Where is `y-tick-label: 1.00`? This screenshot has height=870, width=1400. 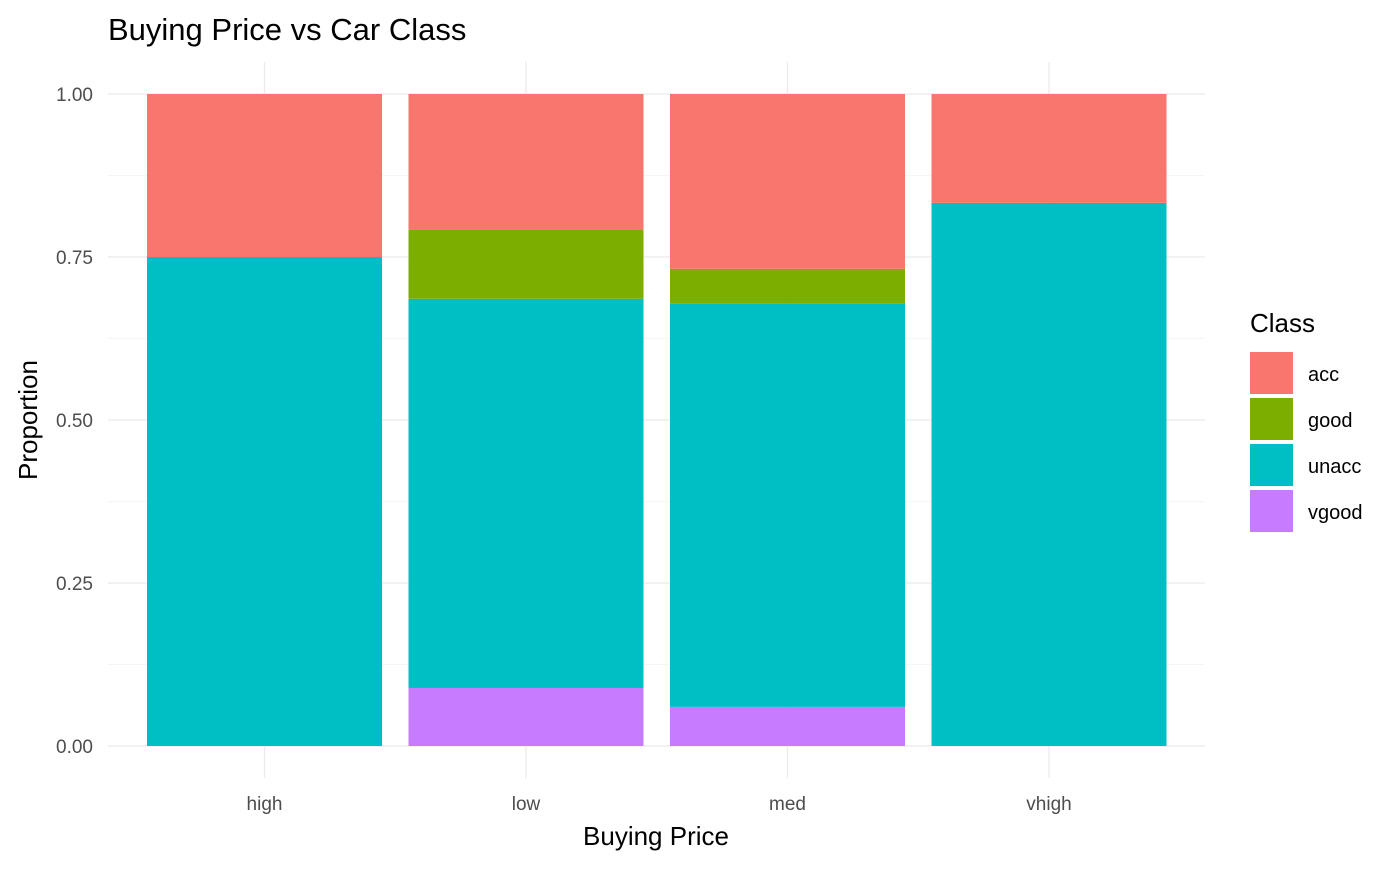 y-tick-label: 1.00 is located at coordinates (74, 95).